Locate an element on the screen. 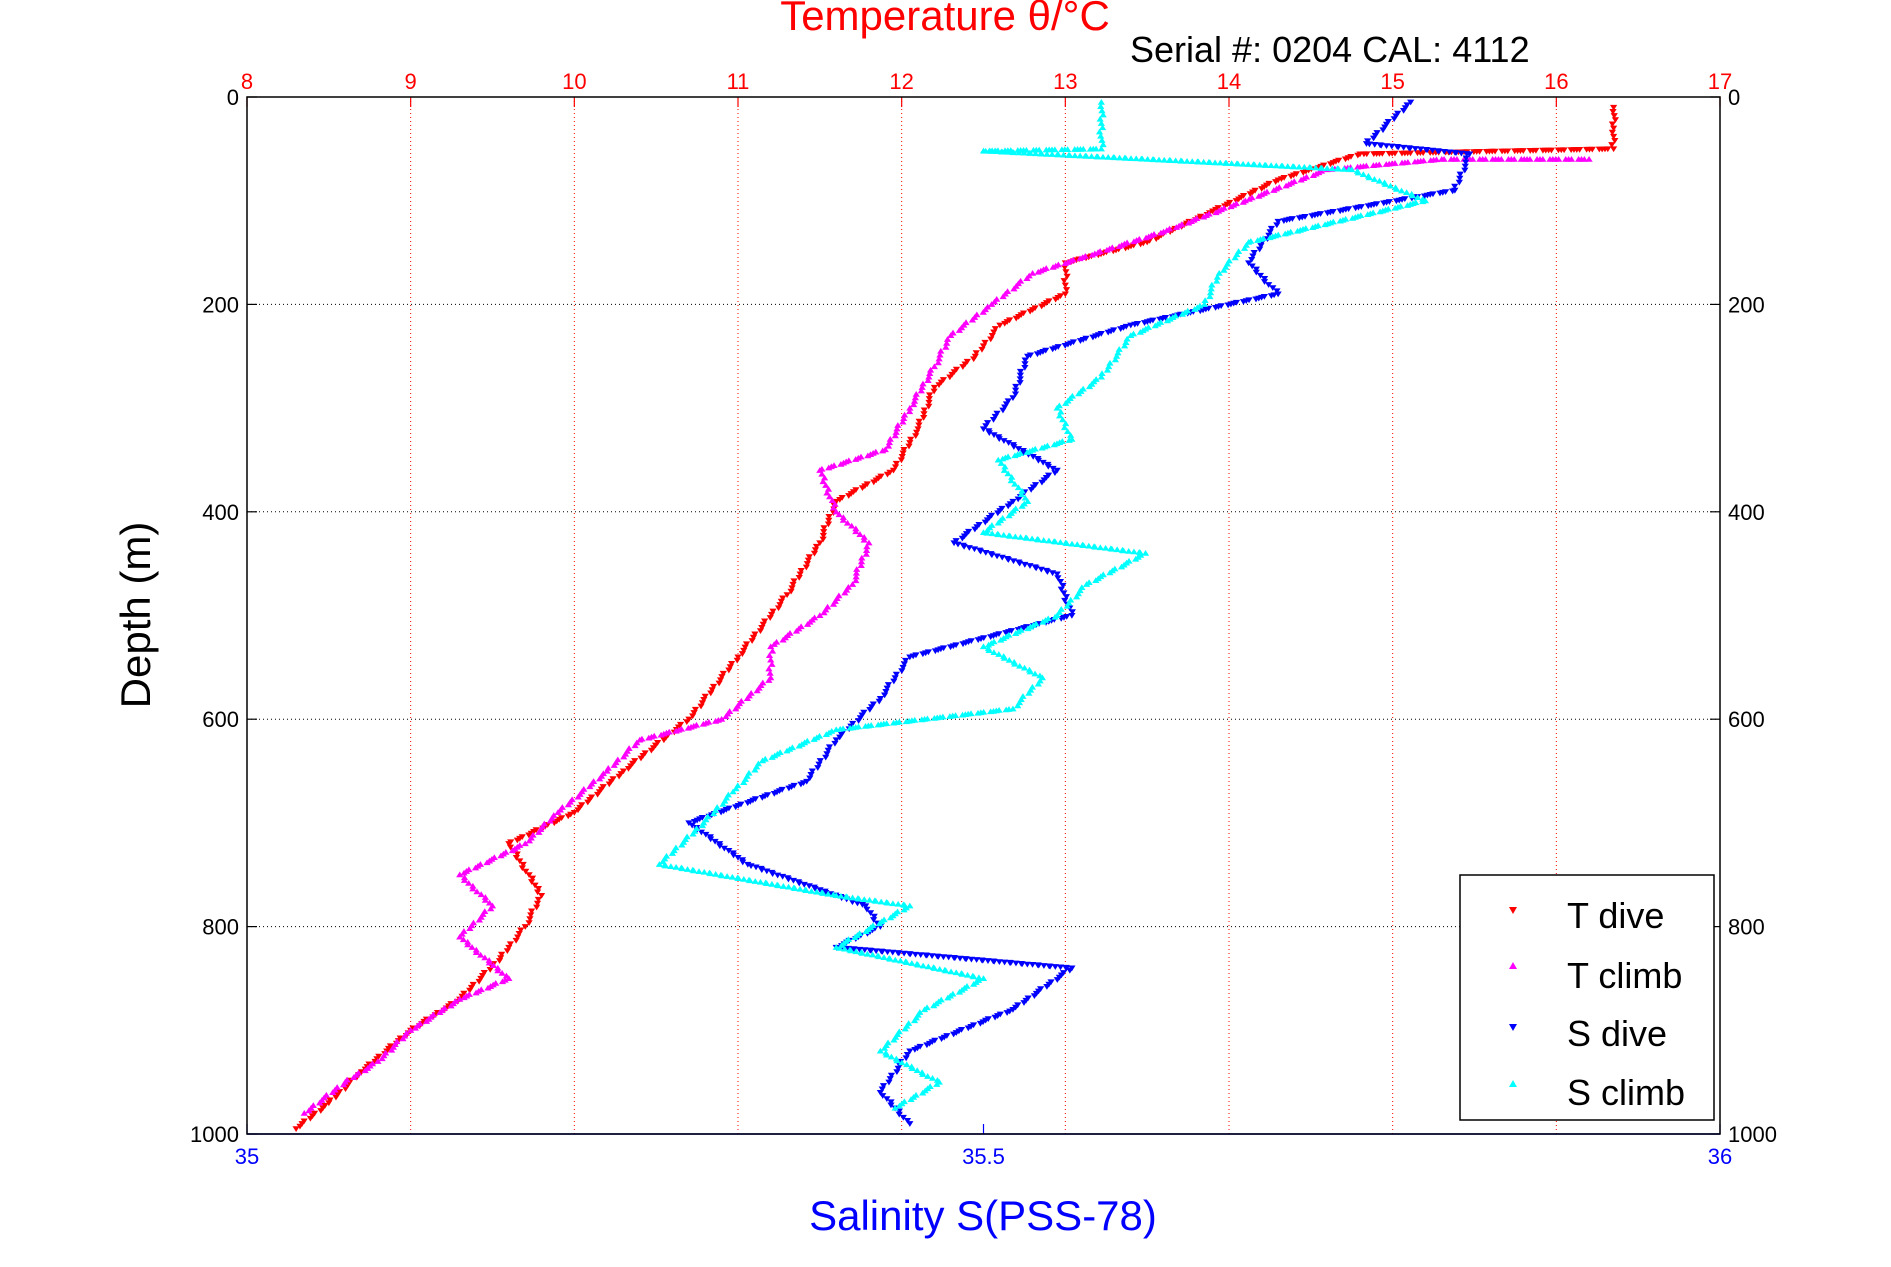 This screenshot has width=1891, height=1267. y-tick-label-left: 0 is located at coordinates (233, 97).